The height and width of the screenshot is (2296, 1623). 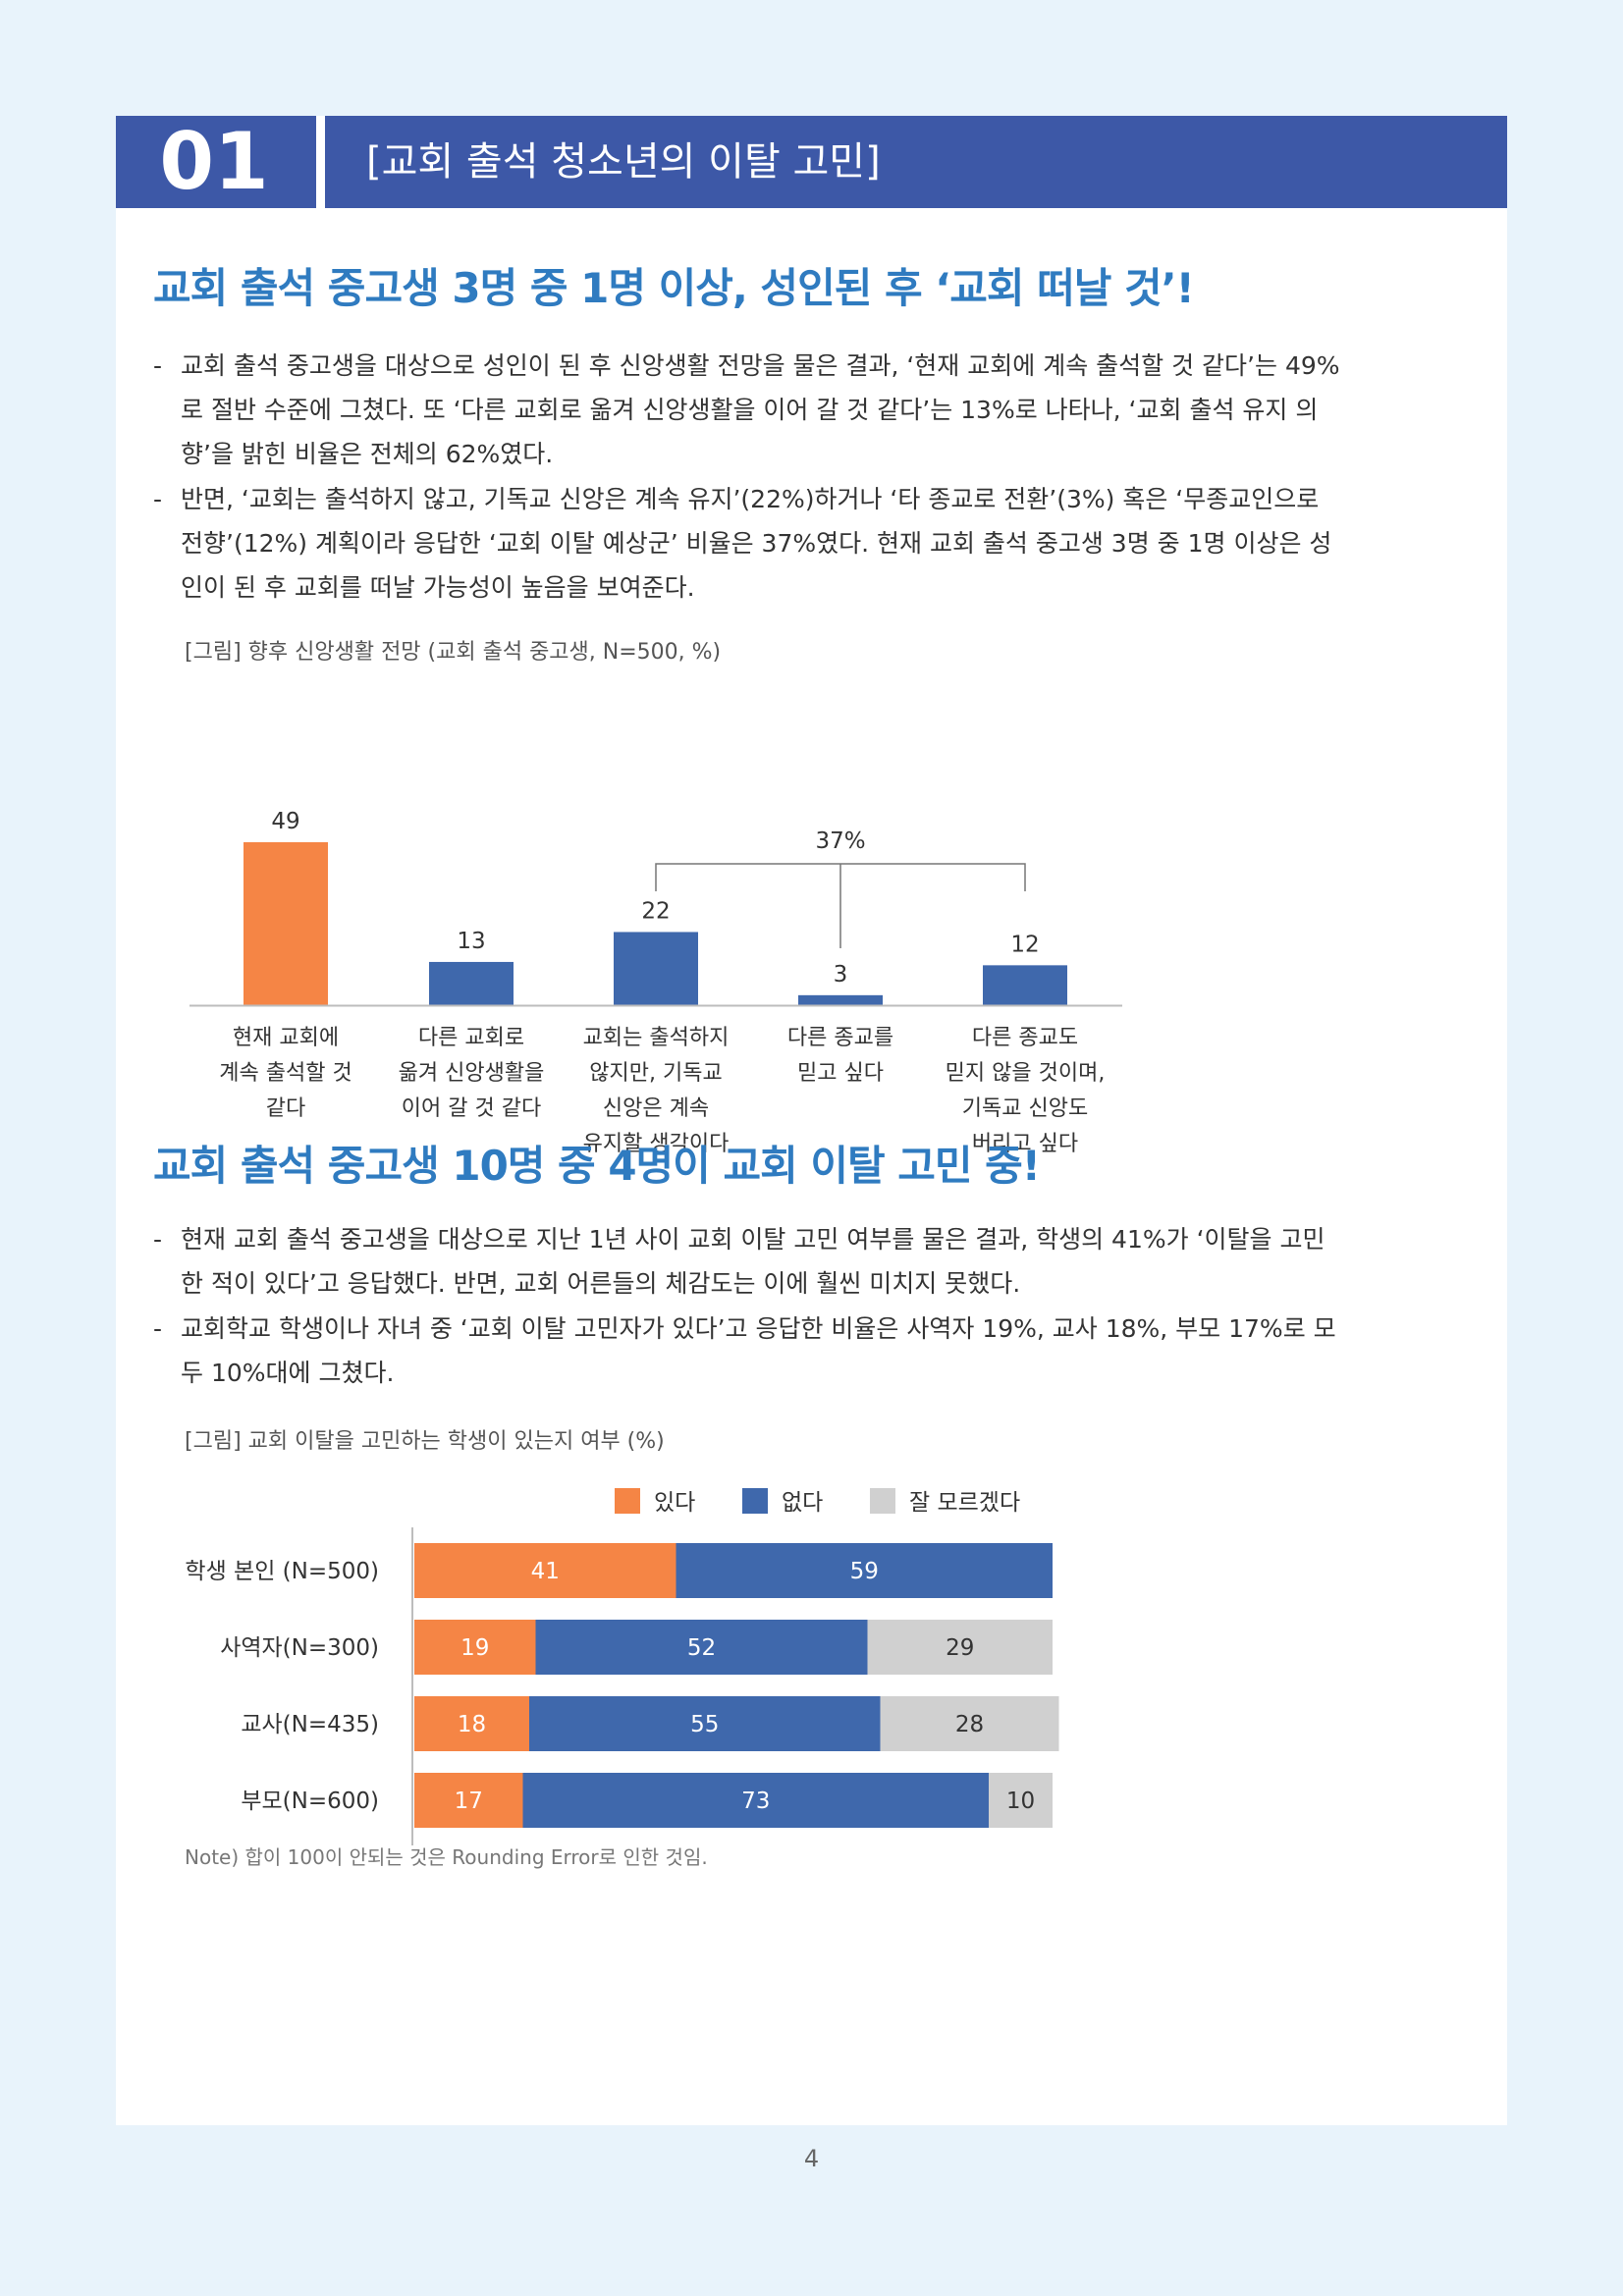 What do you see at coordinates (1024, 944) in the screenshot?
I see `bar-value-label: 12` at bounding box center [1024, 944].